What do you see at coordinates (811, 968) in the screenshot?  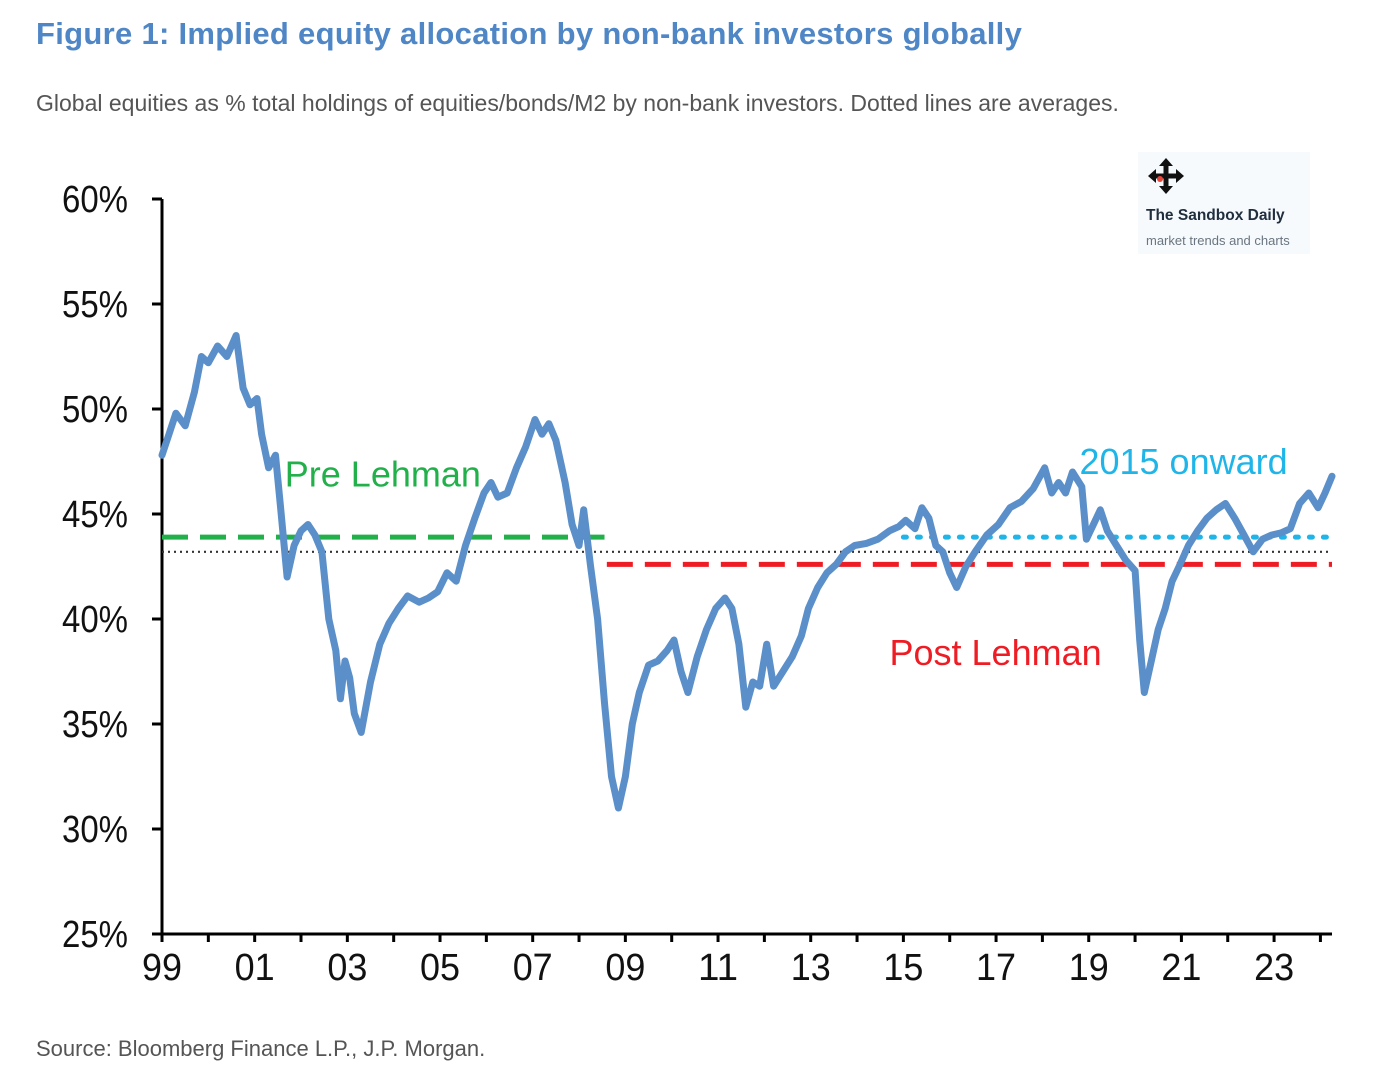 I see `x-tick-label: 13` at bounding box center [811, 968].